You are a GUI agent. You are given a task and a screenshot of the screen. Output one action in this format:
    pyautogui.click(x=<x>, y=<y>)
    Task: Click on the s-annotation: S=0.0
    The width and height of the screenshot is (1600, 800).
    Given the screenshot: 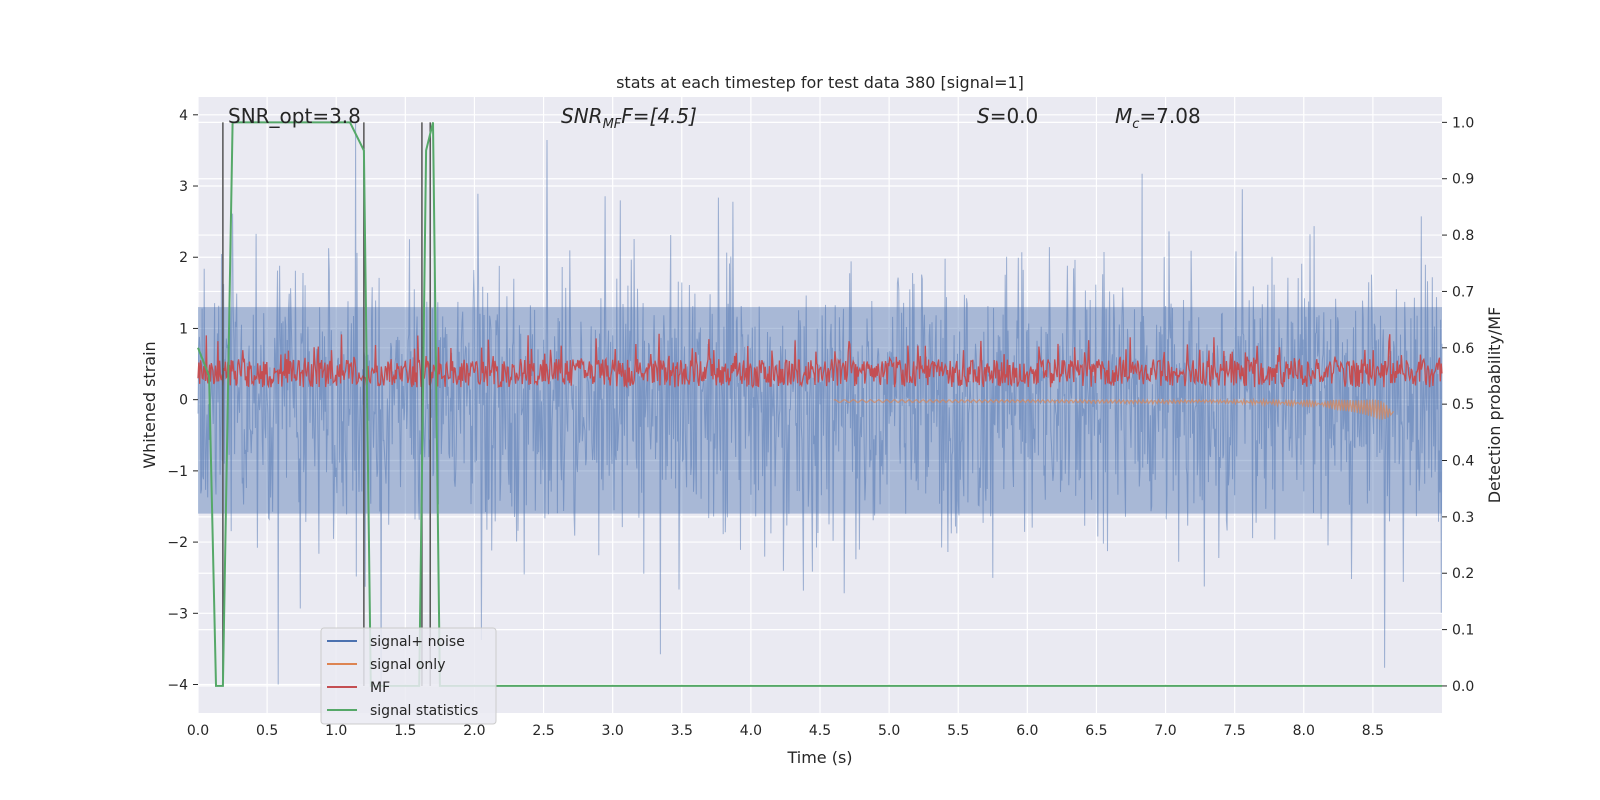 What is the action you would take?
    pyautogui.click(x=1007, y=116)
    